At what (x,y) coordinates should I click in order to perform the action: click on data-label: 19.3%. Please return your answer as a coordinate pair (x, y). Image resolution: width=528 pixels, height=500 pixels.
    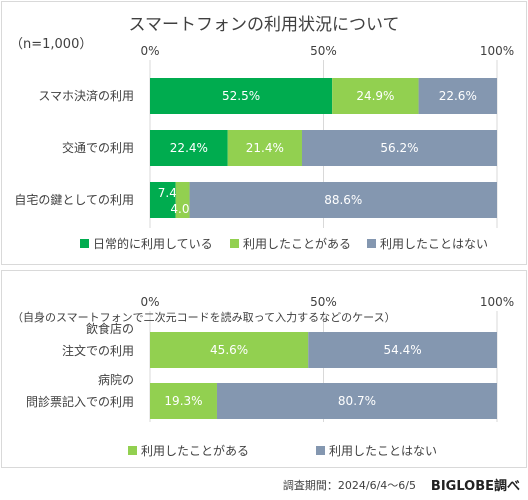
    Looking at the image, I should click on (183, 401).